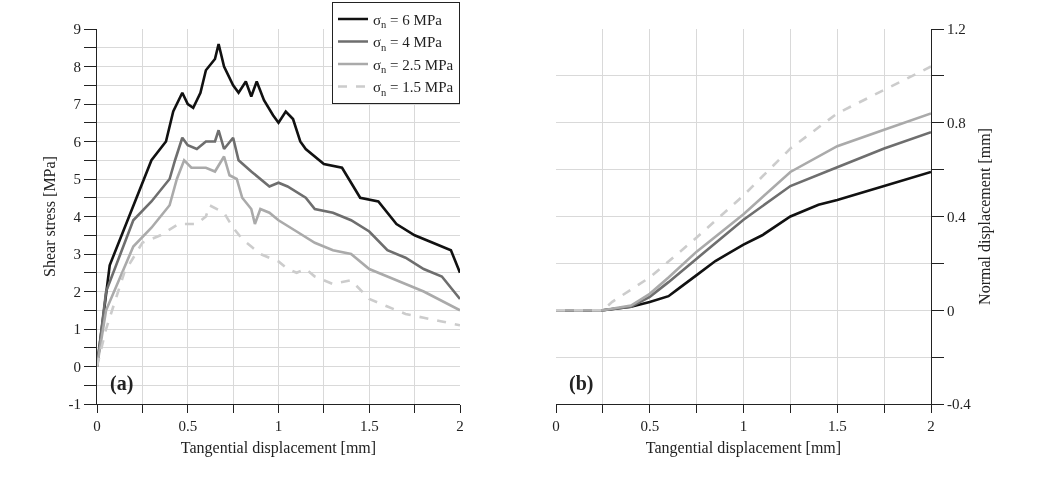  What do you see at coordinates (77, 366) in the screenshot?
I see `y-tick-label: 0` at bounding box center [77, 366].